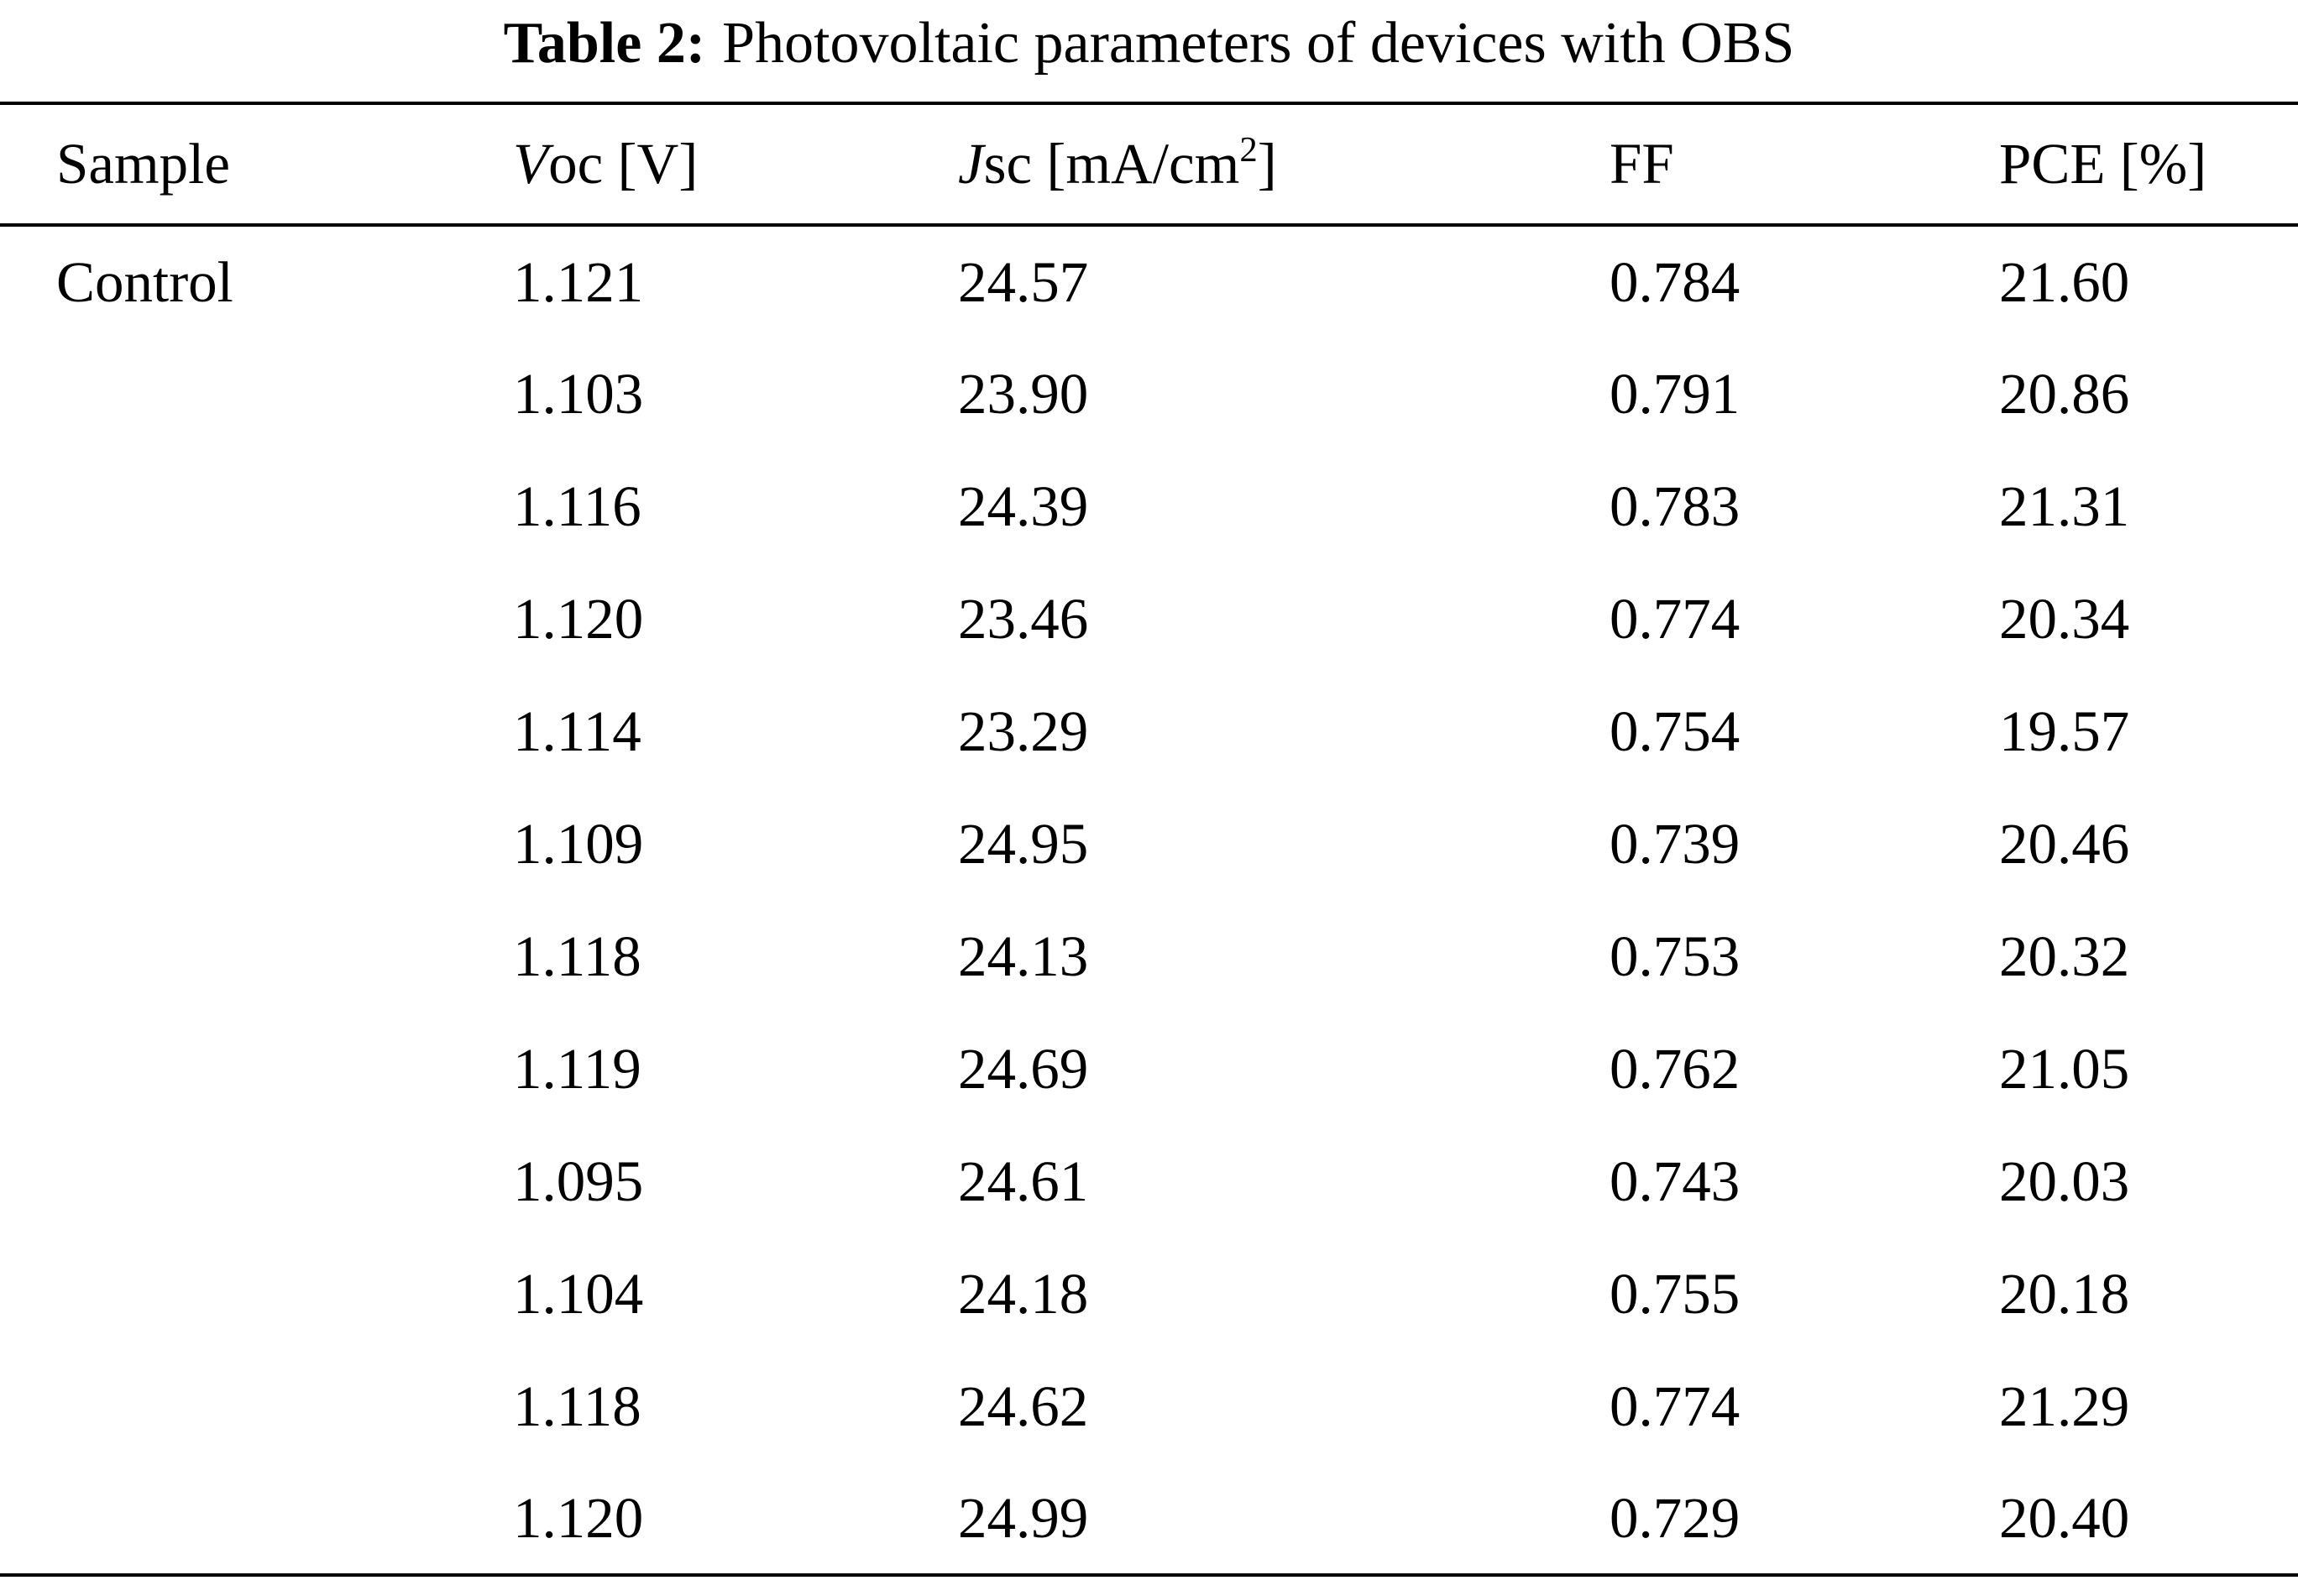  Describe the element at coordinates (1675, 843) in the screenshot. I see `table-cell: 0.739` at that location.